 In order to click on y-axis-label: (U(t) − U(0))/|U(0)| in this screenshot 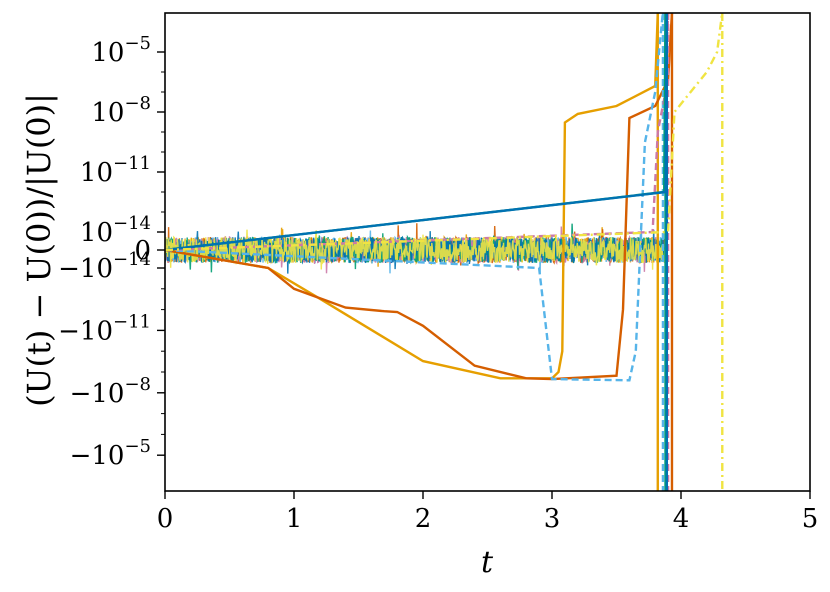, I will do `click(39, 250)`.